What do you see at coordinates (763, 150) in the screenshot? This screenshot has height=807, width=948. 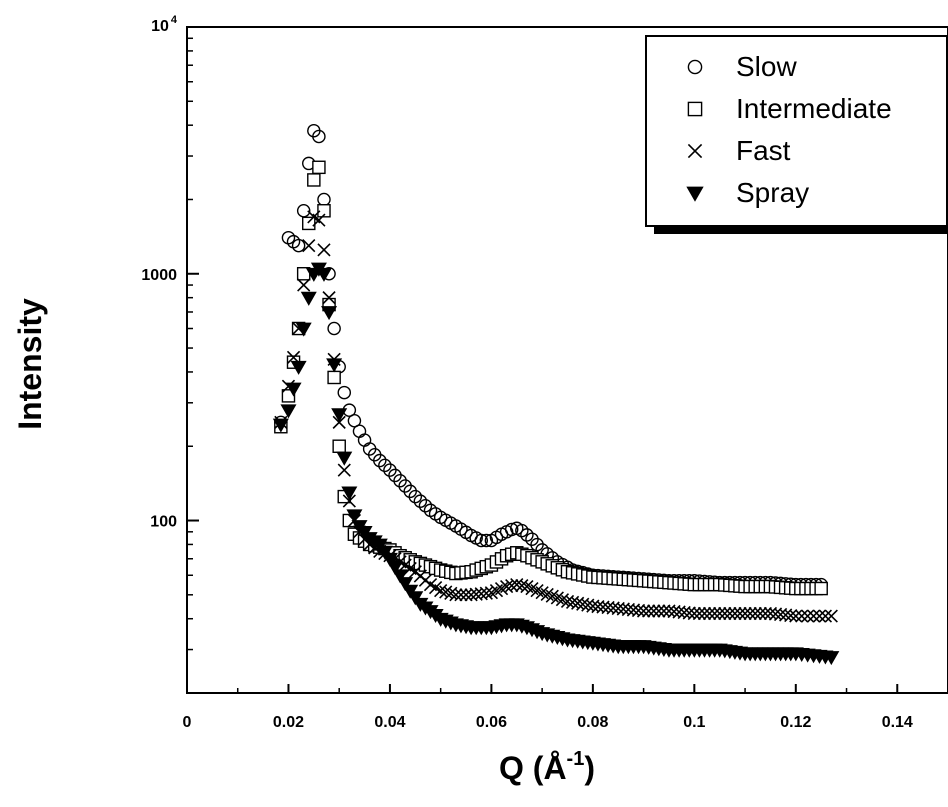 I see `legend-label: Fast` at bounding box center [763, 150].